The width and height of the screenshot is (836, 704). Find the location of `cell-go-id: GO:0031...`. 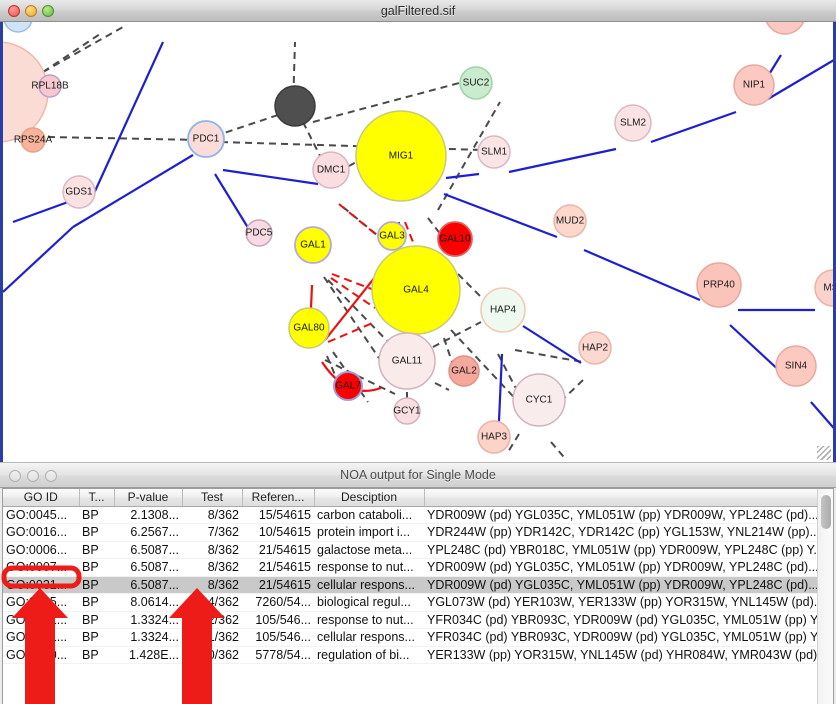

cell-go-id: GO:0031... is located at coordinates (41, 585).